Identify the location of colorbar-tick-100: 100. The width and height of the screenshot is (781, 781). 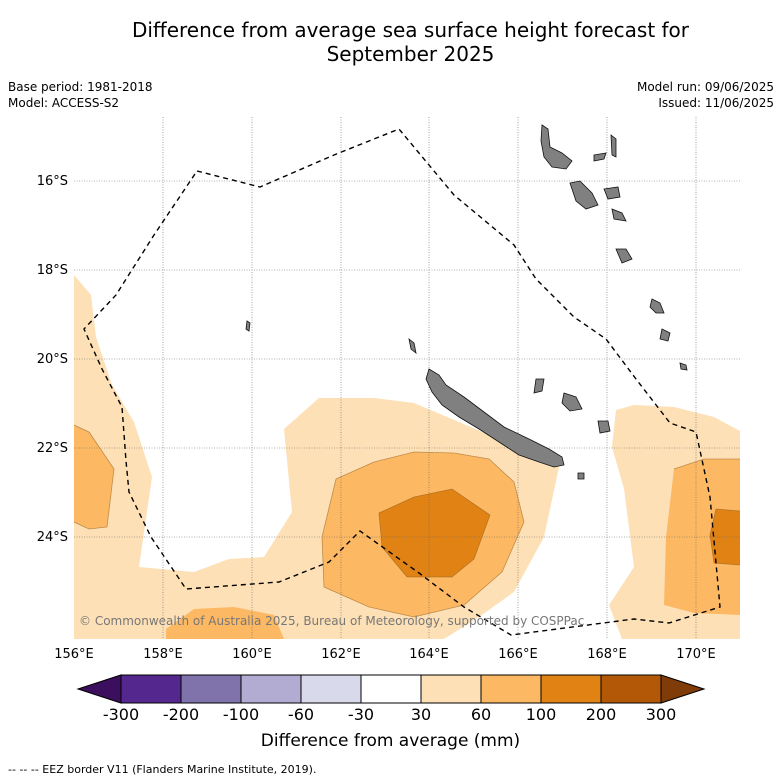
(541, 714).